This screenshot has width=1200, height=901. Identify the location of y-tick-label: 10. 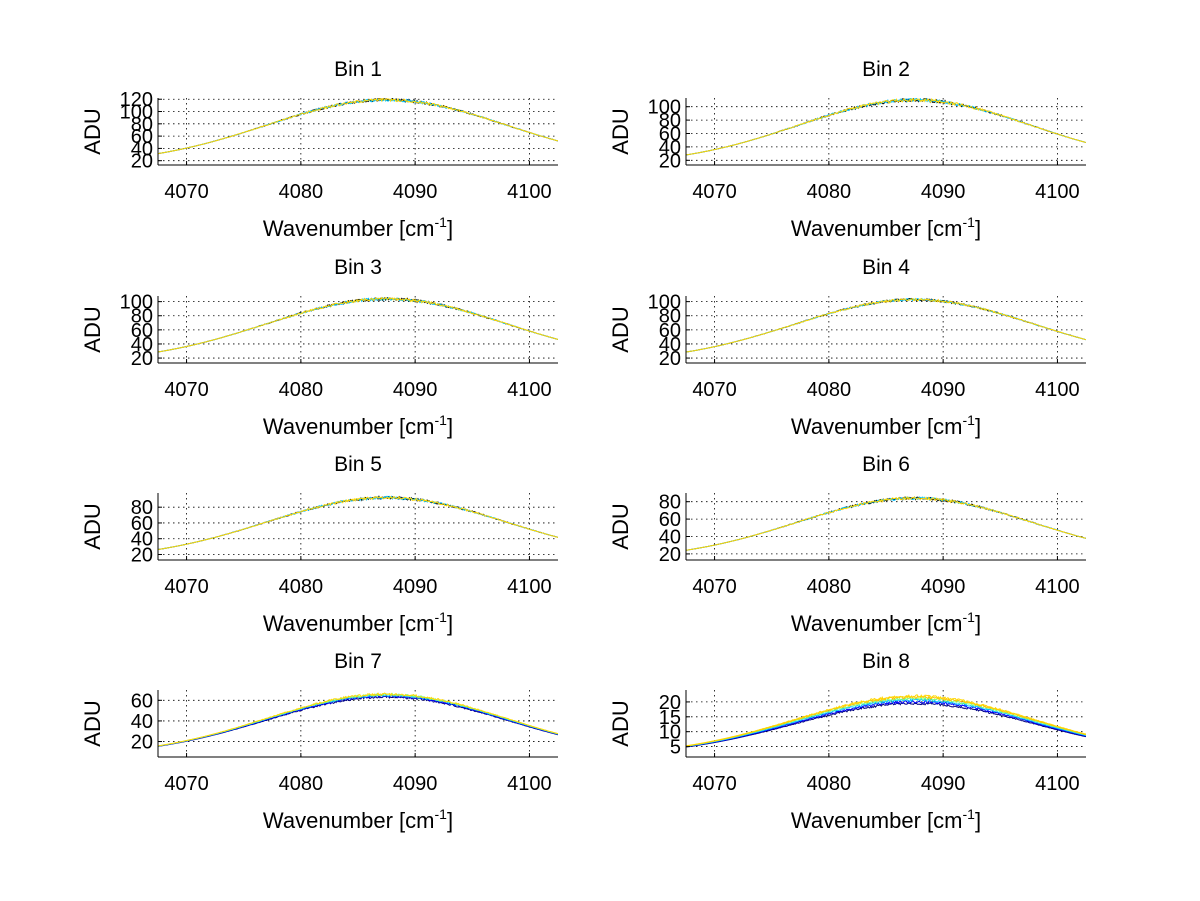
(670, 733).